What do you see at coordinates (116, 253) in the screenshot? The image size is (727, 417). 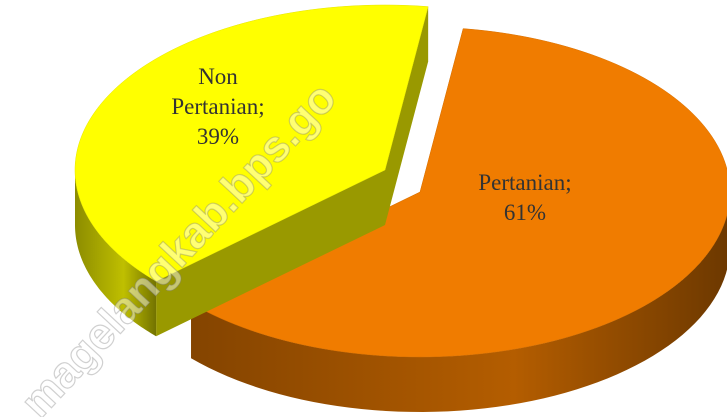 I see `slice-wall` at bounding box center [116, 253].